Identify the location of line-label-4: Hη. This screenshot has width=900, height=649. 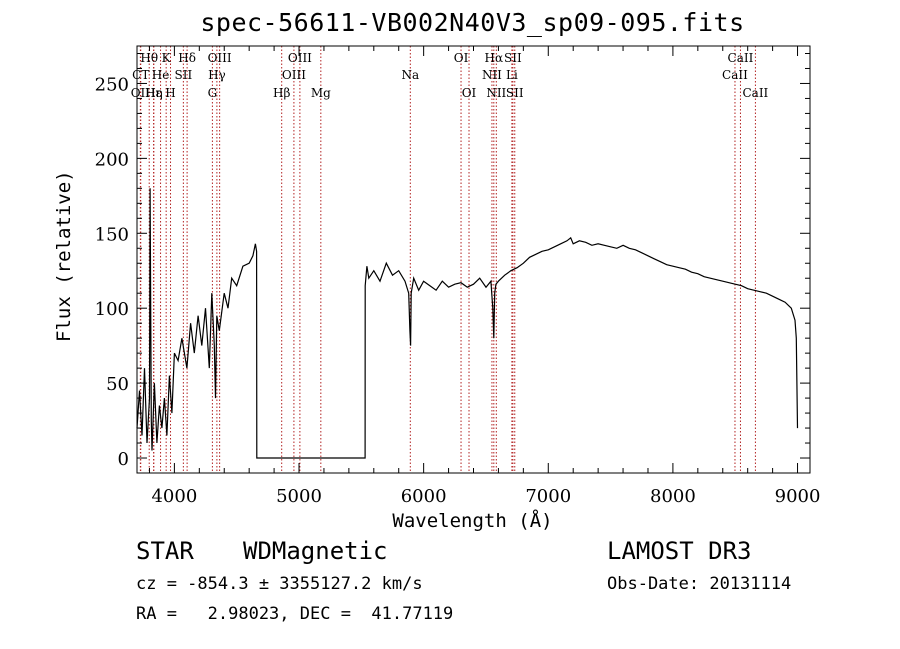
(154, 93).